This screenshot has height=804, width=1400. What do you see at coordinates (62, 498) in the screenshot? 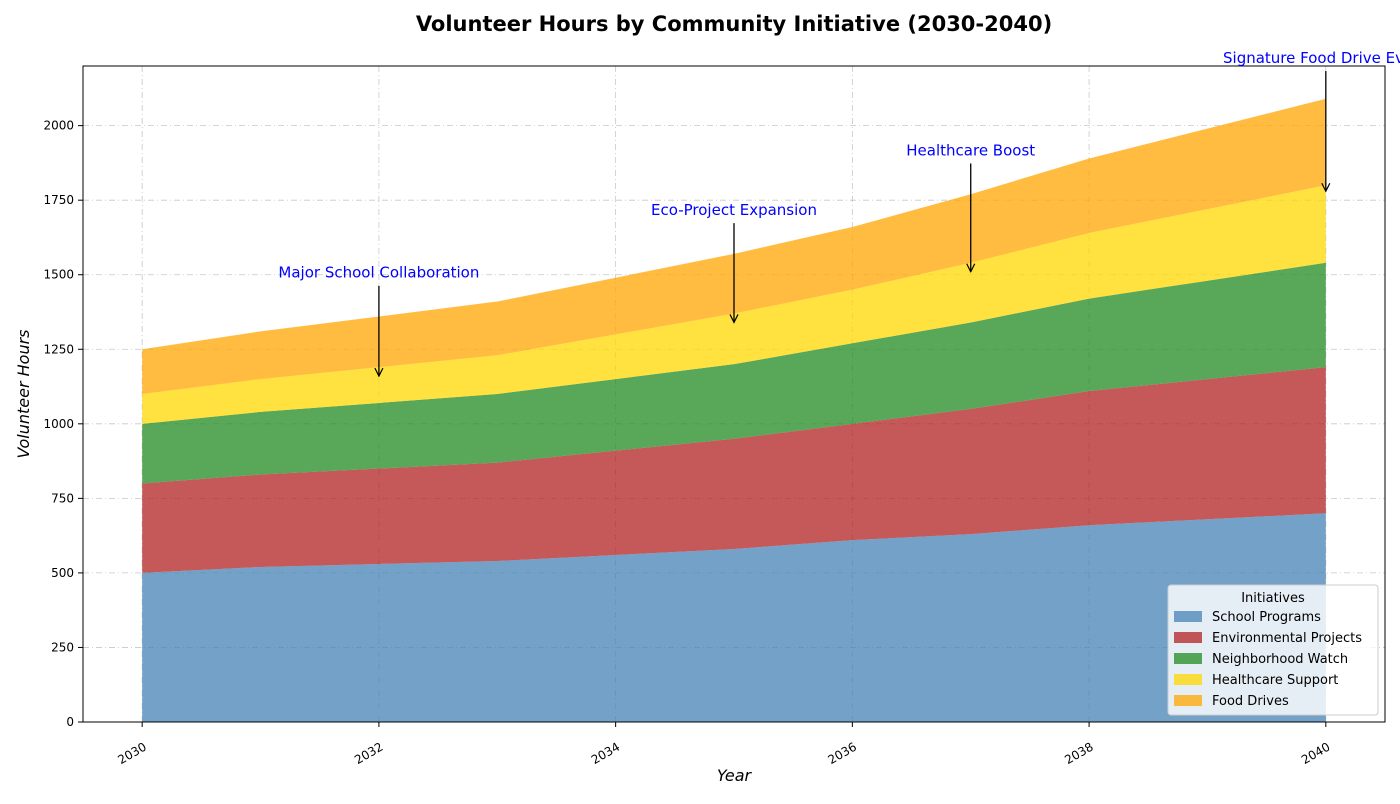
I see `y-tick-label: 750` at bounding box center [62, 498].